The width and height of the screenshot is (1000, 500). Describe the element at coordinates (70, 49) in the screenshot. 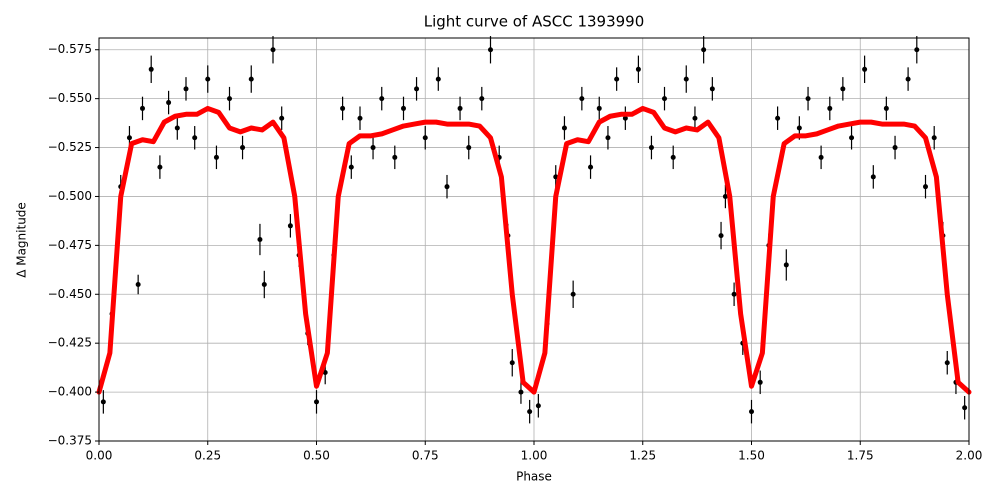

I see `y-tick-label: −0.575` at that location.